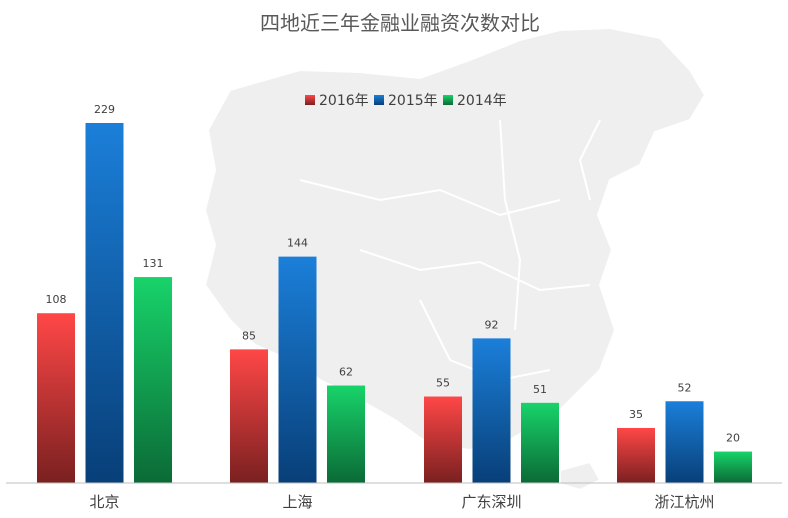 The height and width of the screenshot is (518, 788). What do you see at coordinates (104, 502) in the screenshot?
I see `category-label-0: 北京` at bounding box center [104, 502].